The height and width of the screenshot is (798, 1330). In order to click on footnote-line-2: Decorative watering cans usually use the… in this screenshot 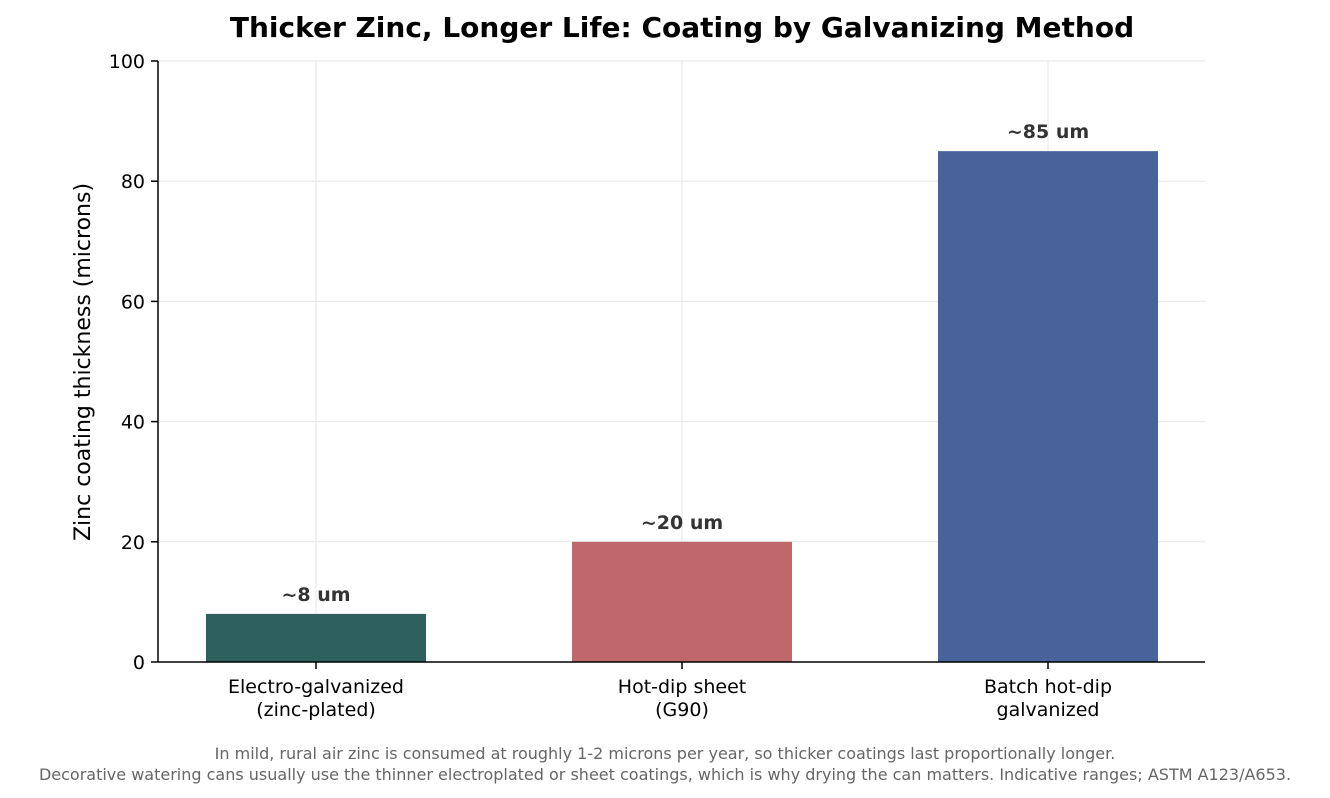, I will do `click(665, 774)`.